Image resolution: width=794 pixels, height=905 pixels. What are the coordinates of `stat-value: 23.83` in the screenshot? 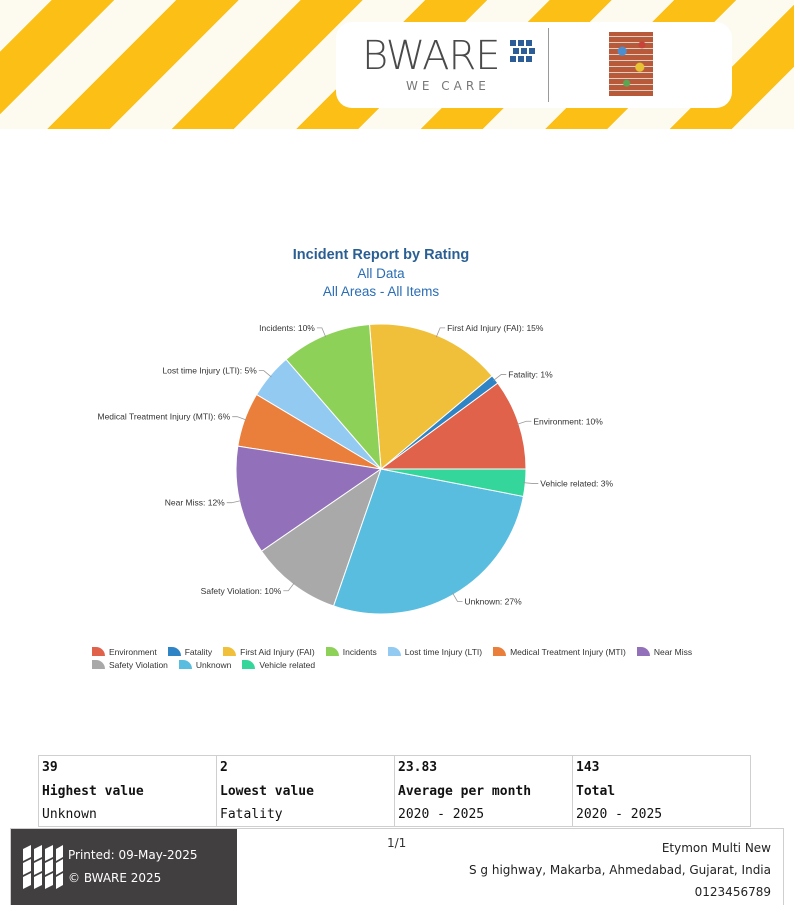 It's located at (418, 767).